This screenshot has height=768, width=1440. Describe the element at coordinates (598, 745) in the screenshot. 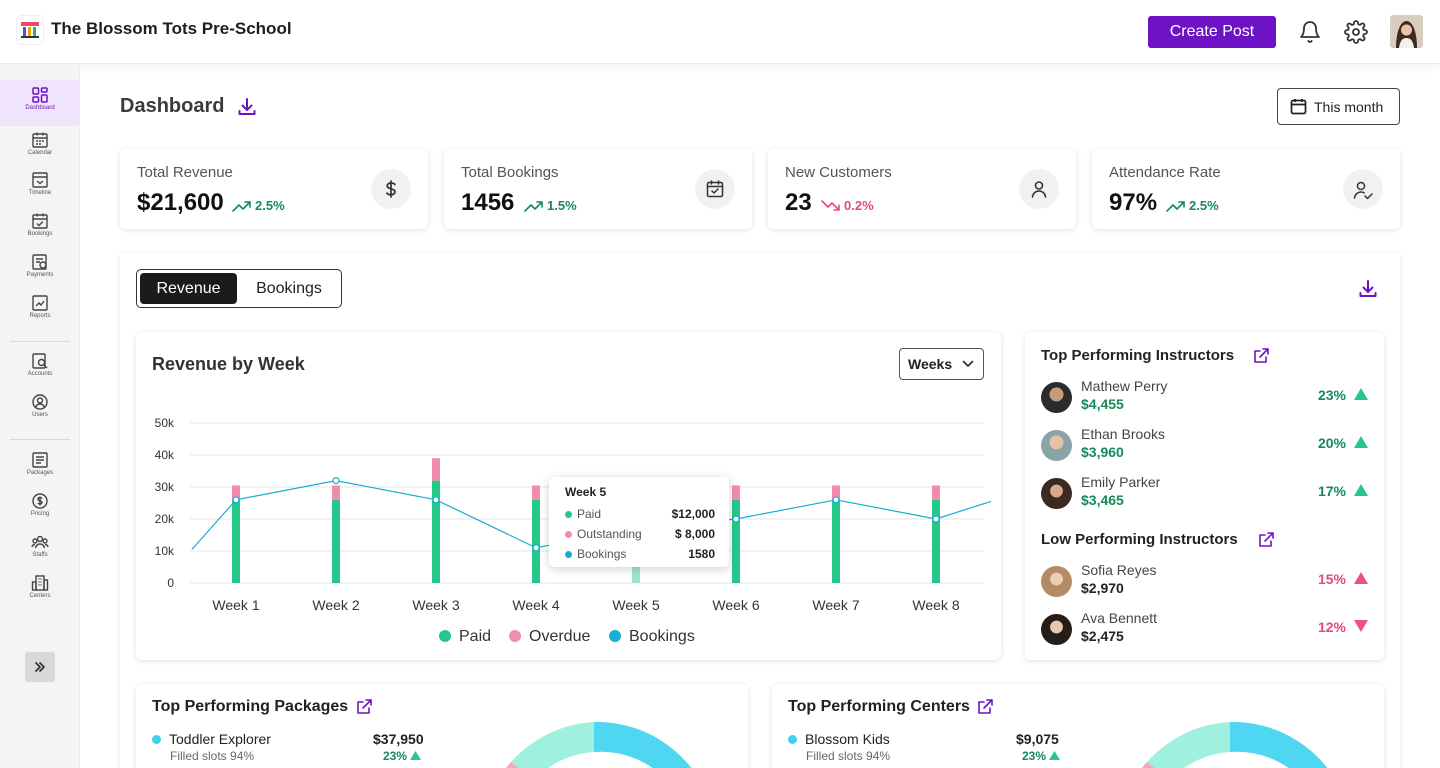

I see `packages-donut` at that location.